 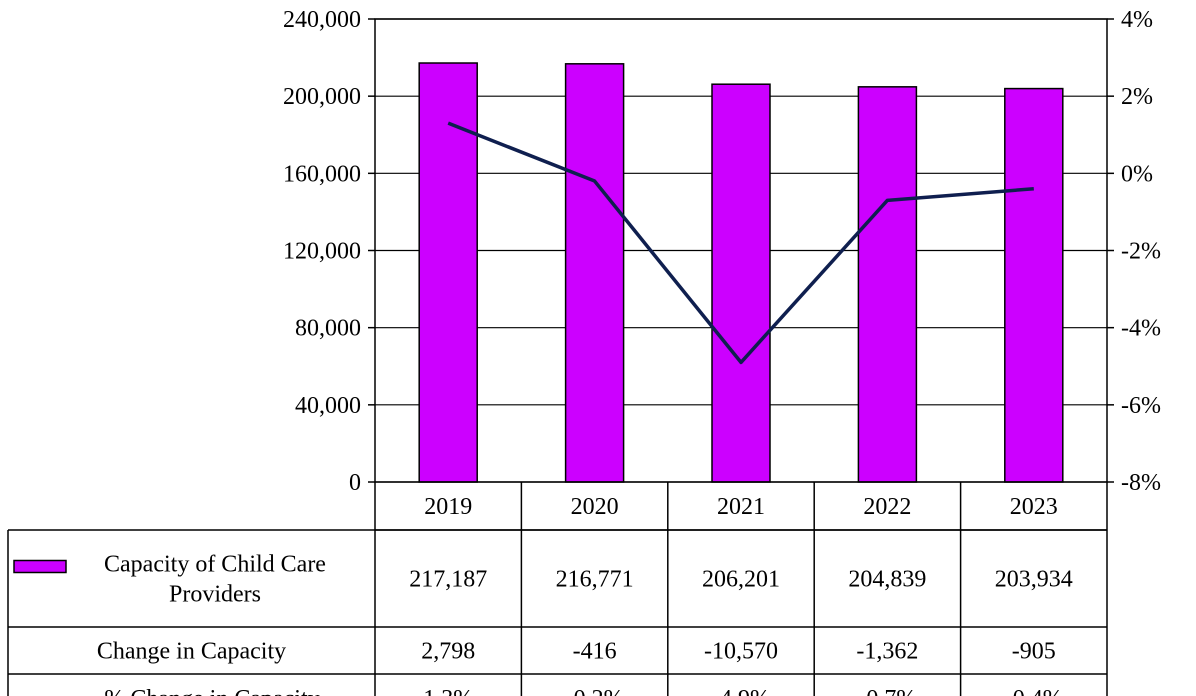 I want to click on left-axis-tick-label: 200,000, so click(x=322, y=97).